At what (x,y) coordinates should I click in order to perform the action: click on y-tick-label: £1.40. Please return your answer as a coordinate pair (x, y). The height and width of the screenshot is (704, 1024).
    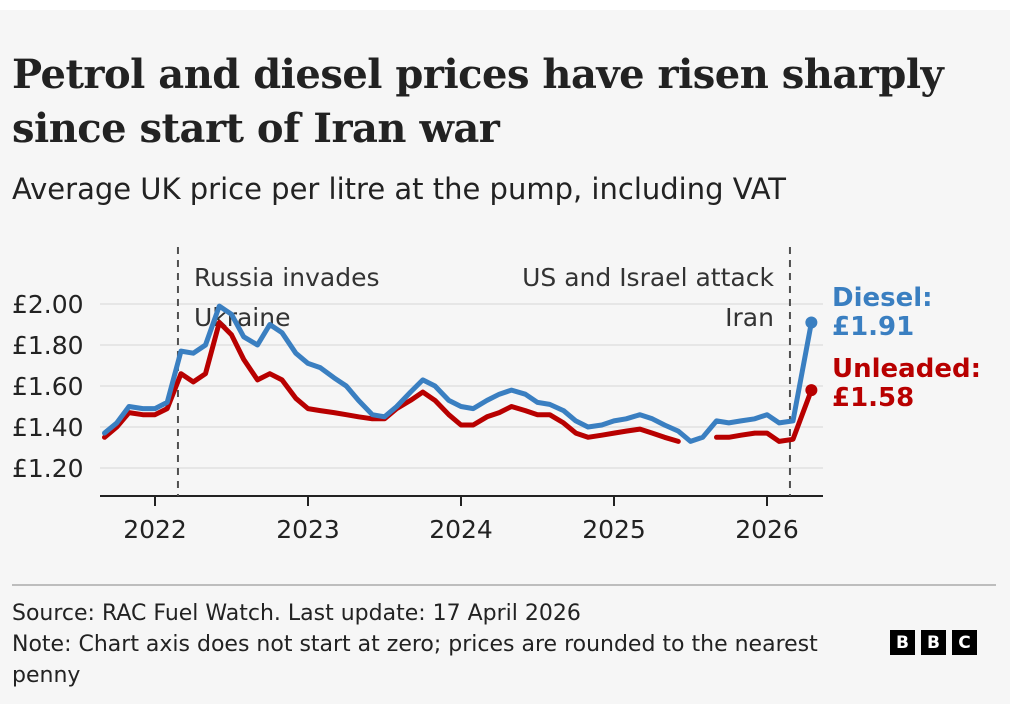
    Looking at the image, I should click on (48, 427).